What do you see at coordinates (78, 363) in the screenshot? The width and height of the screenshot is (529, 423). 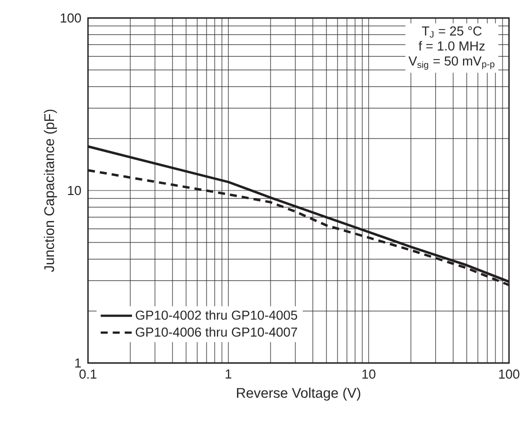 I see `y-tick-label: 1` at bounding box center [78, 363].